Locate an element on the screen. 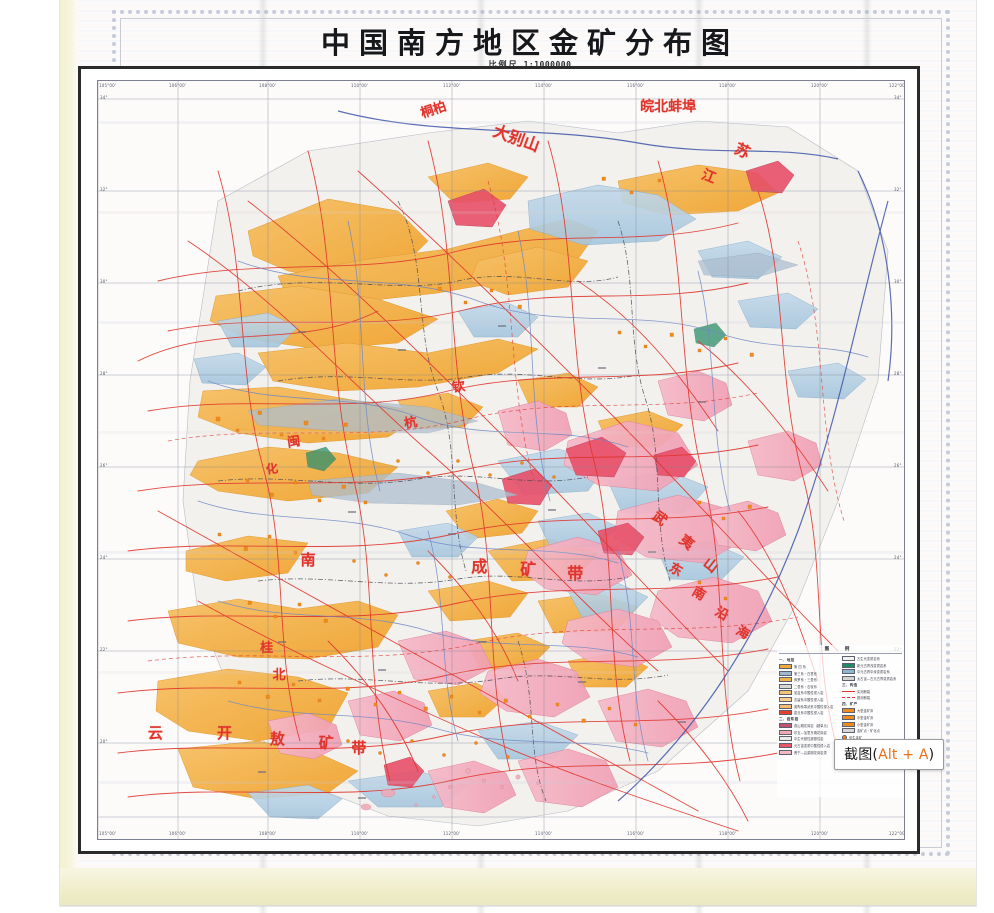 This screenshot has width=994, height=913. map-region-label: 开 is located at coordinates (224, 733).